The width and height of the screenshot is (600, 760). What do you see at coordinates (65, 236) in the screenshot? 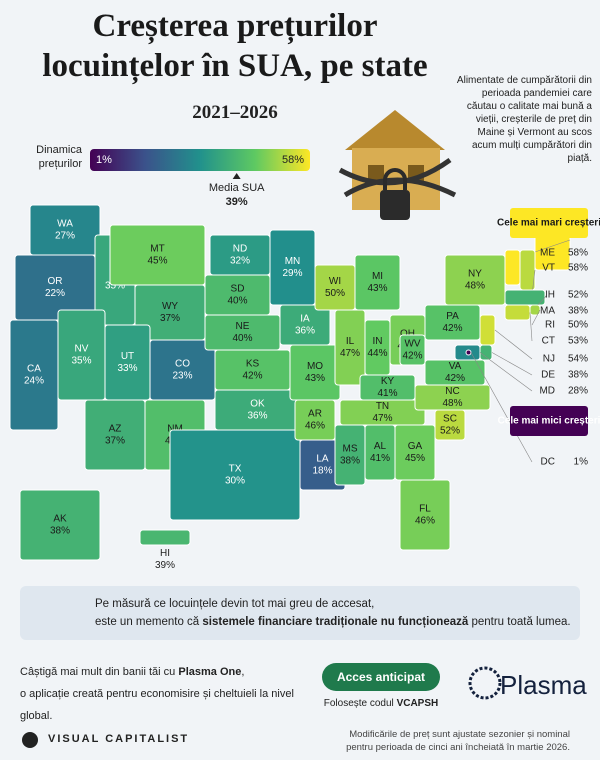
I see `state-value: 27%` at bounding box center [65, 236].